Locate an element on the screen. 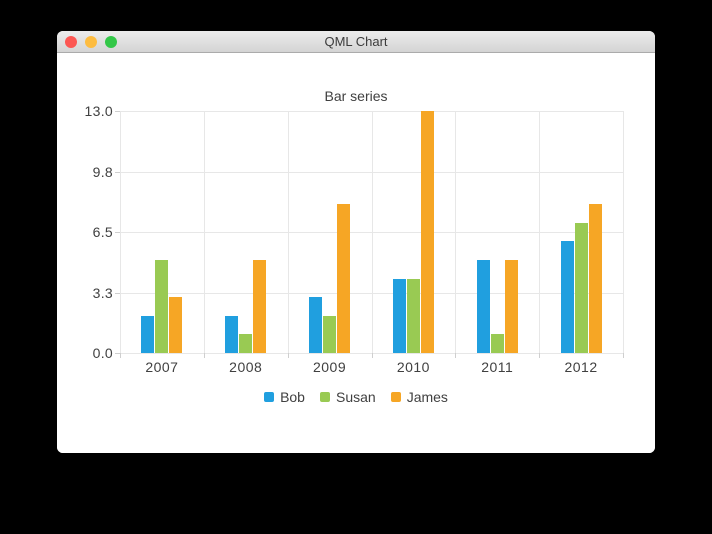 The image size is (712, 534). legend-label: Susan is located at coordinates (355, 397).